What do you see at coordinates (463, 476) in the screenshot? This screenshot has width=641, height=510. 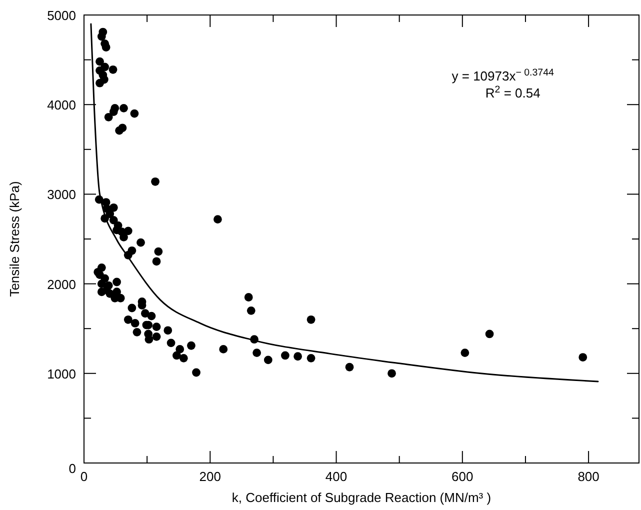 I see `x-tick-label: 600` at bounding box center [463, 476].